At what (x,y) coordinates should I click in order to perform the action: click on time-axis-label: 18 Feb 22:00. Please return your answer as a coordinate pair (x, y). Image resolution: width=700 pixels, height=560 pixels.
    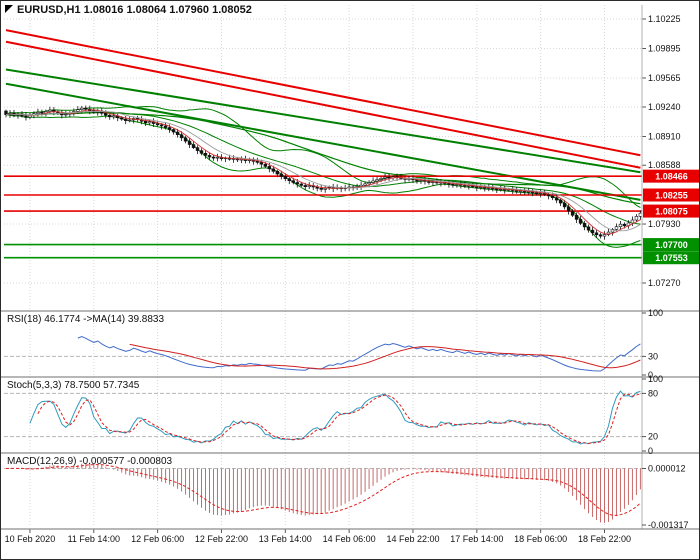
    Looking at the image, I should click on (604, 539).